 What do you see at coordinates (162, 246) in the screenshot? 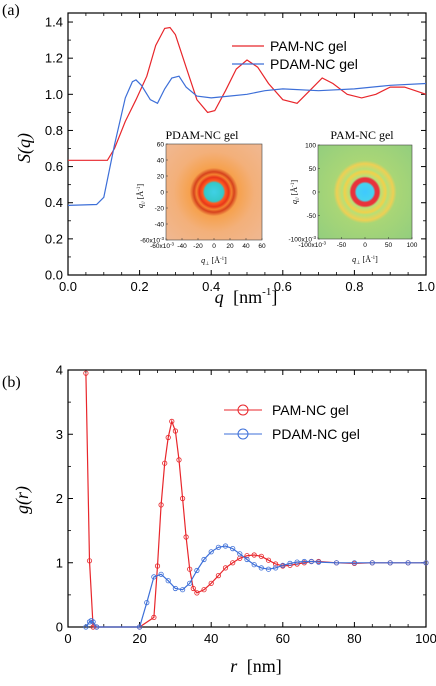
I see `inset-x-tick-label: -60x10⁻³` at bounding box center [162, 246].